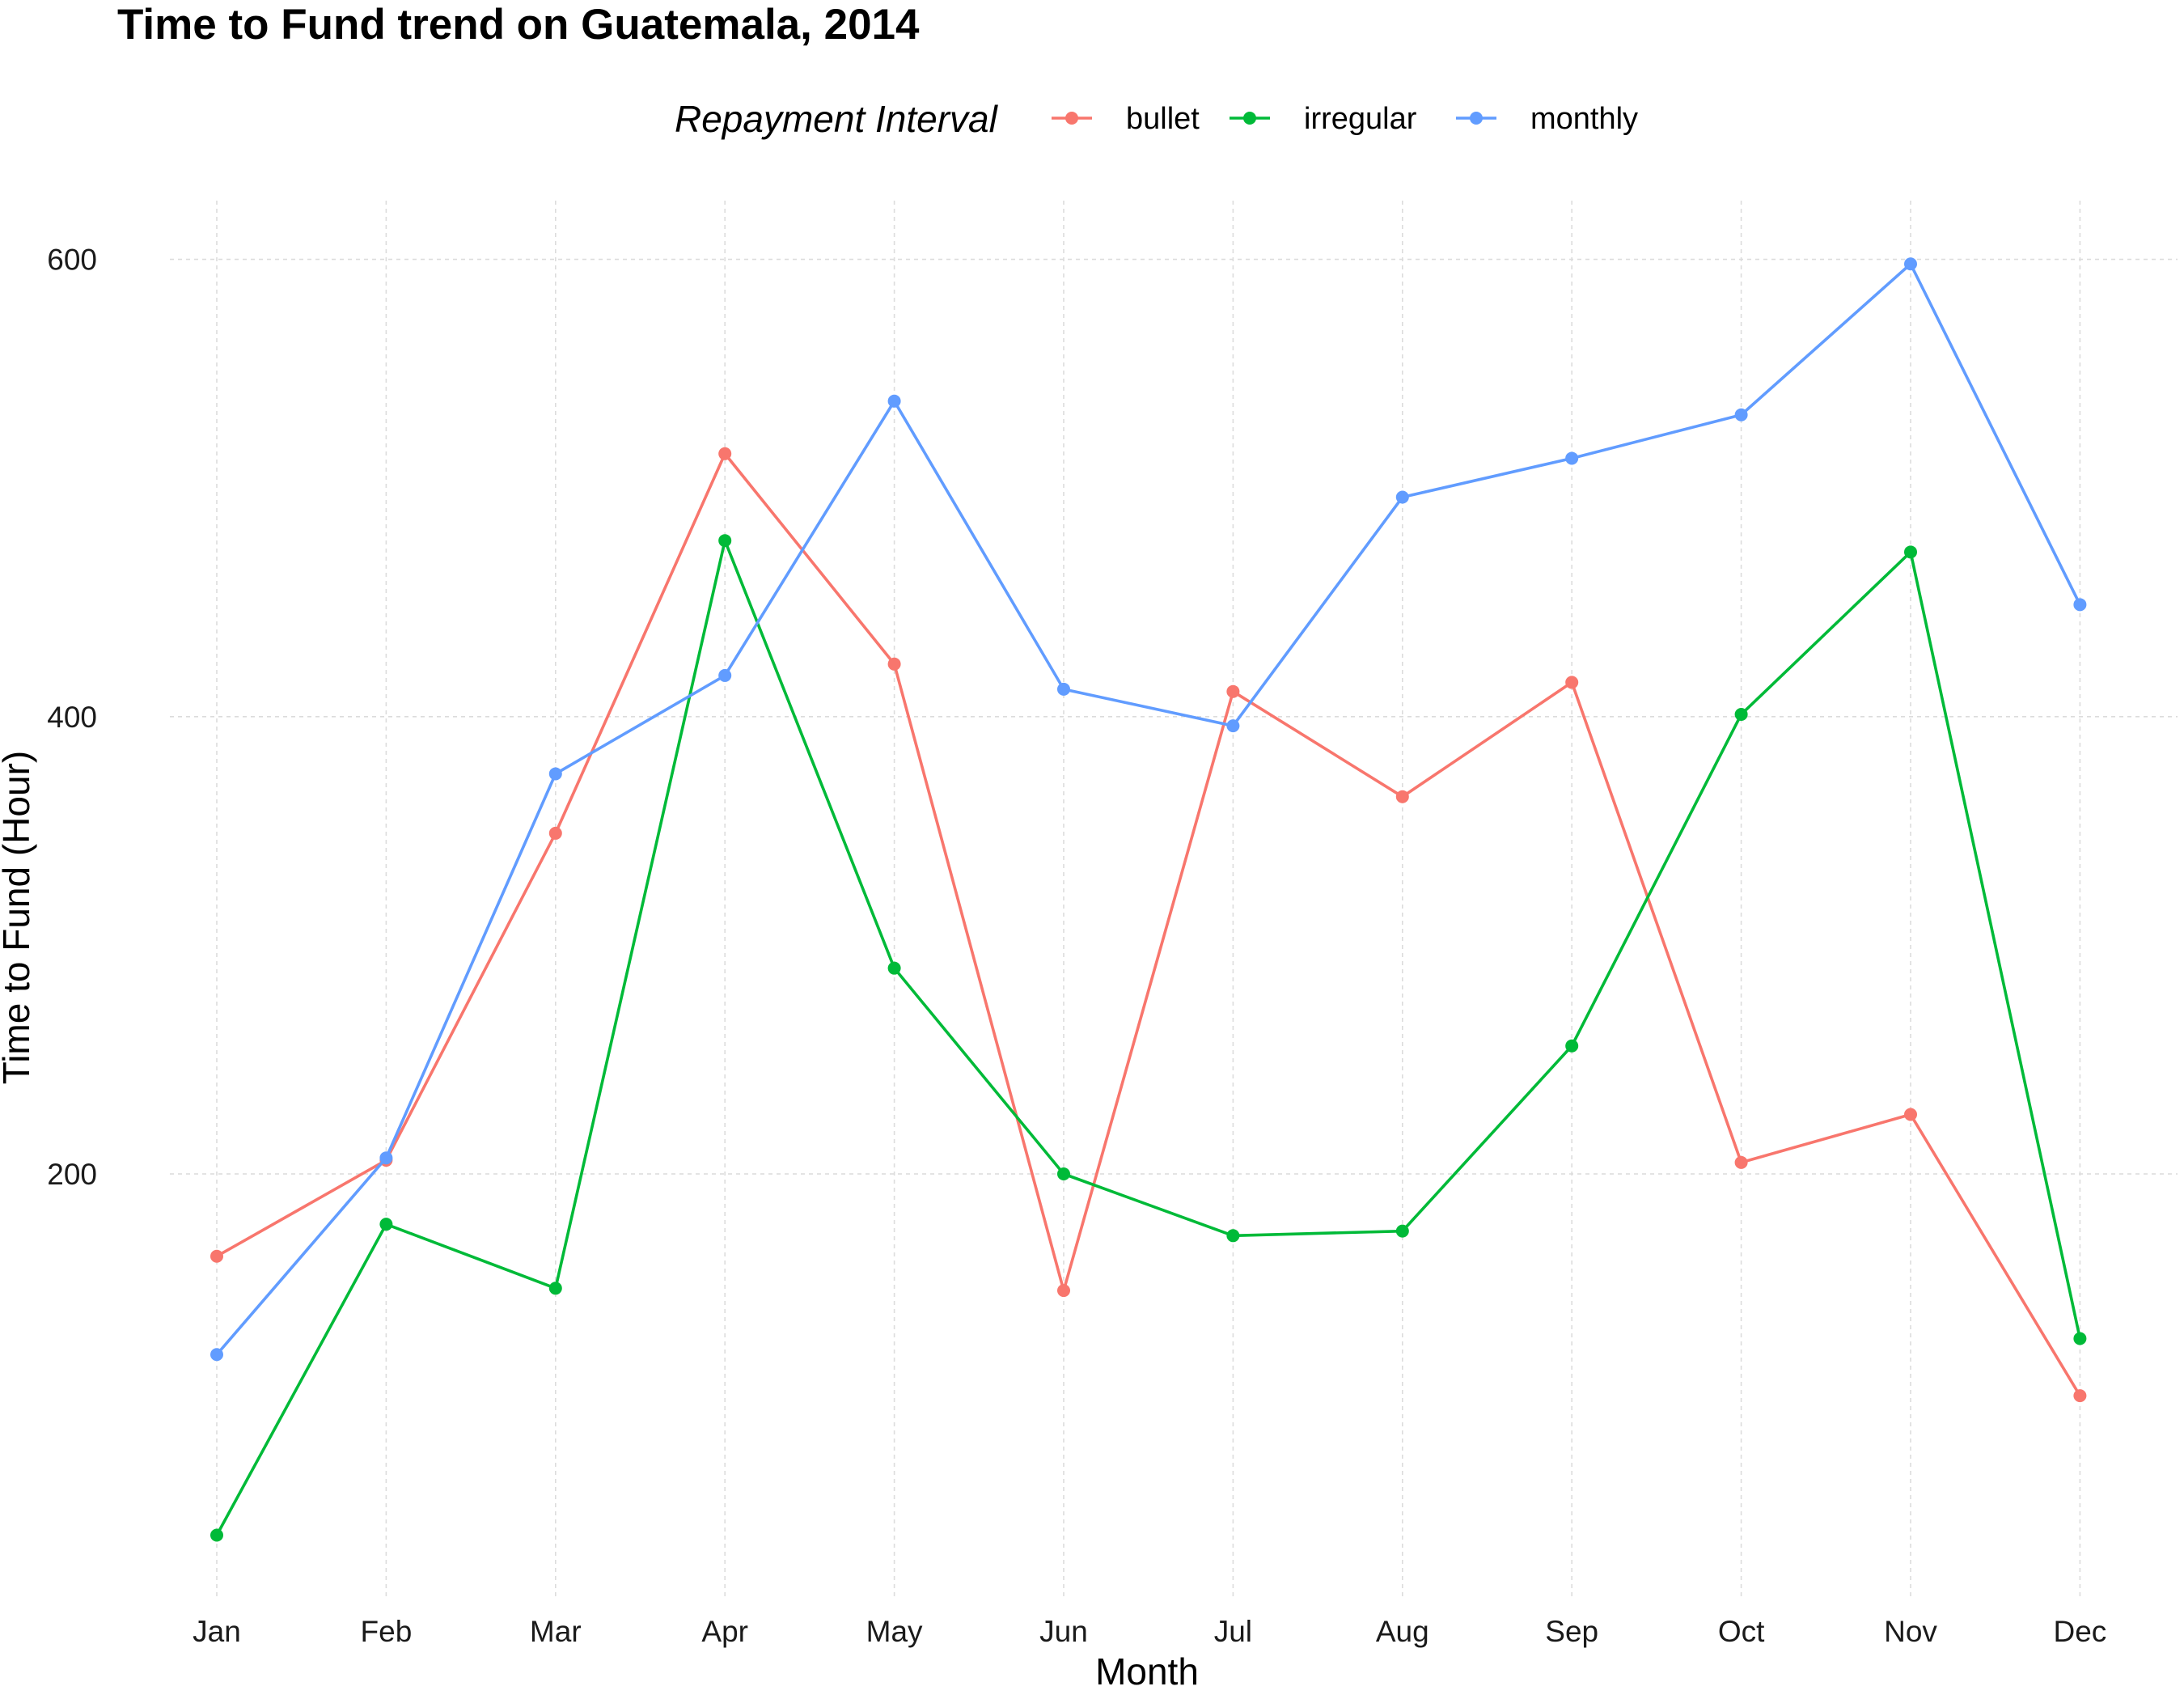 Image resolution: width=2184 pixels, height=1699 pixels. What do you see at coordinates (1063, 1631) in the screenshot?
I see `x-tick-label: Jun` at bounding box center [1063, 1631].